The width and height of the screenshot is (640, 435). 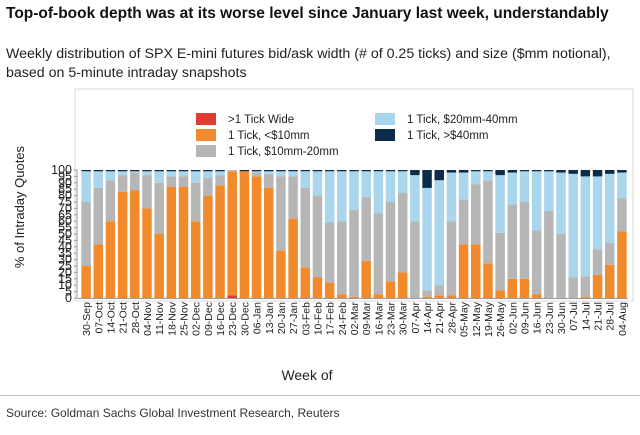 I want to click on x-tick-label: 27-Jan, so click(x=294, y=318).